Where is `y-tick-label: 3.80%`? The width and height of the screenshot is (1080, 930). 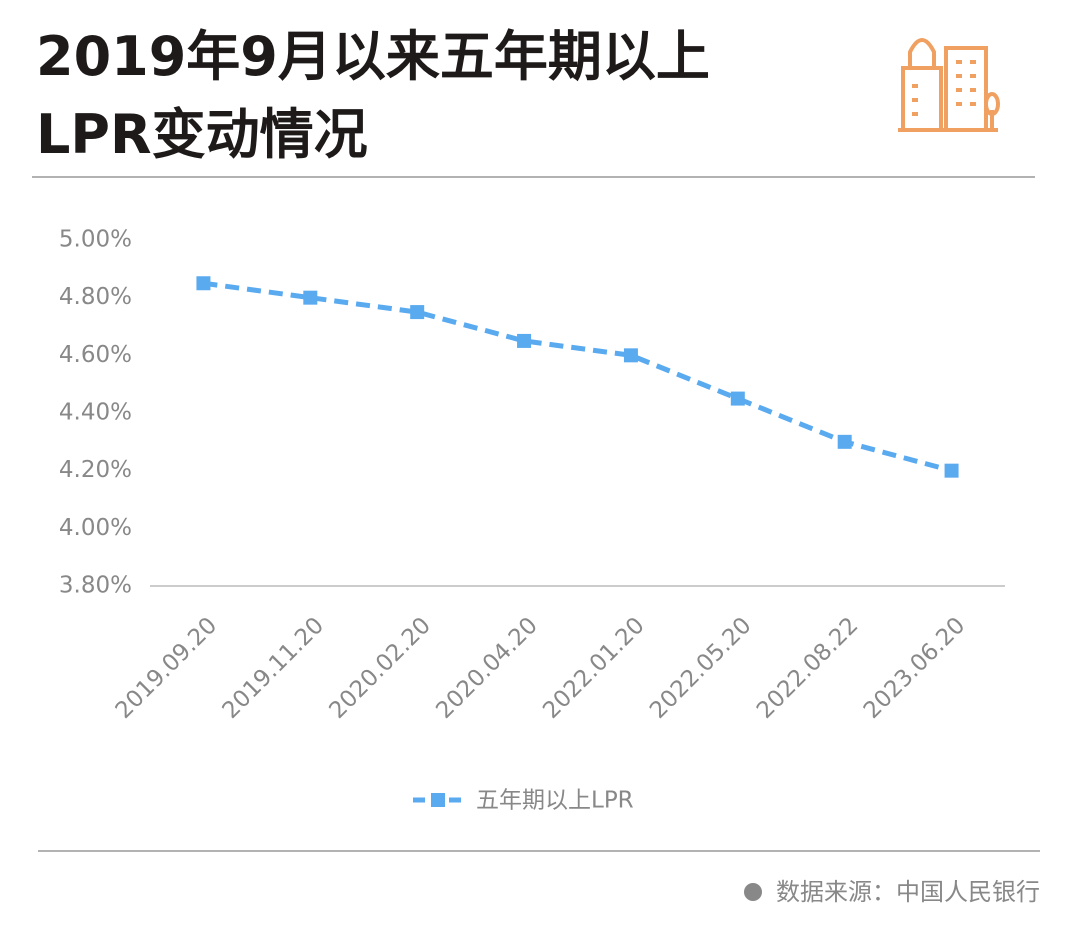 y-tick-label: 3.80% is located at coordinates (95, 586).